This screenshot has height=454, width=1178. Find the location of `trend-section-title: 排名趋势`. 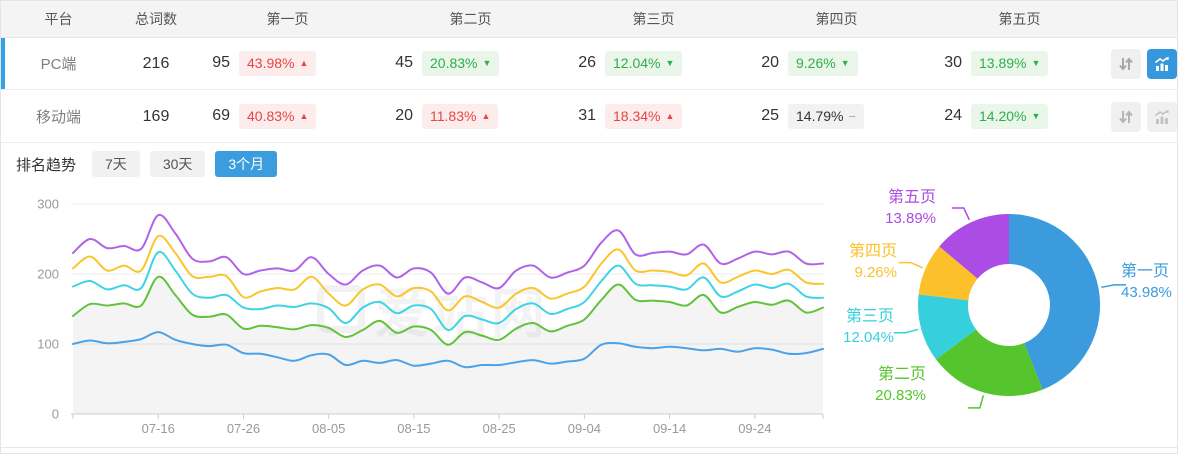

trend-section-title: 排名趋势 is located at coordinates (46, 165).